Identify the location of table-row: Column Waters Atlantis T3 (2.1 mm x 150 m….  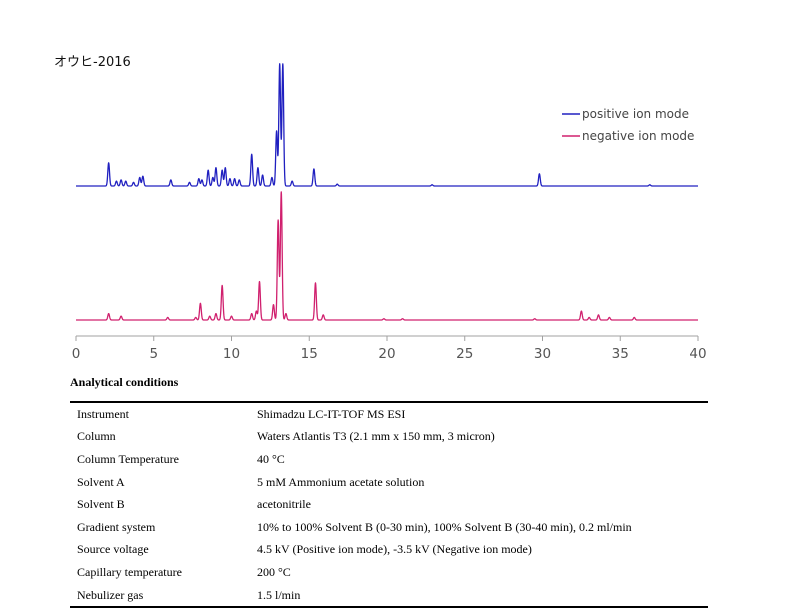
(389, 437).